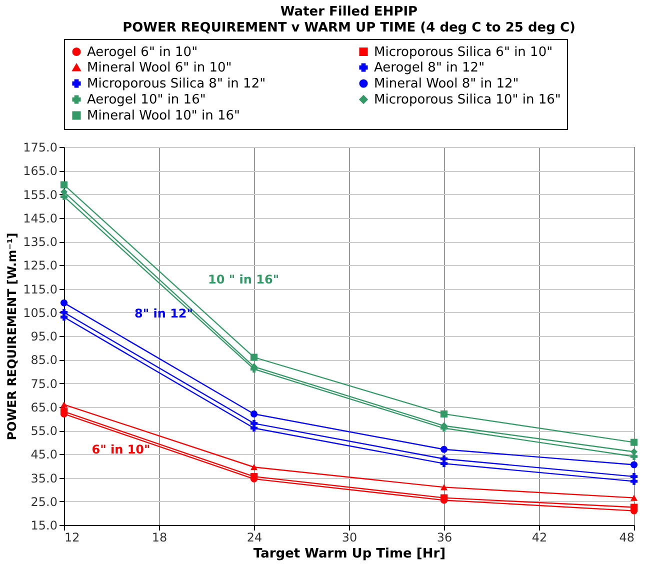 The image size is (660, 577). Describe the element at coordinates (40, 218) in the screenshot. I see `y-tick-label: 145.0` at that location.